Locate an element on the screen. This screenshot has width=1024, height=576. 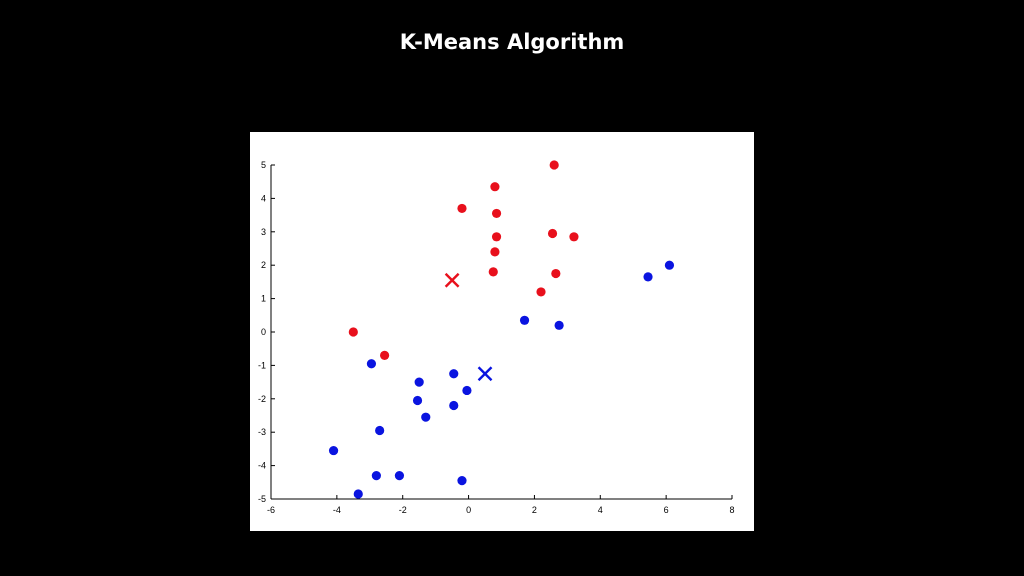
y-tick-label: 2 is located at coordinates (263, 265).